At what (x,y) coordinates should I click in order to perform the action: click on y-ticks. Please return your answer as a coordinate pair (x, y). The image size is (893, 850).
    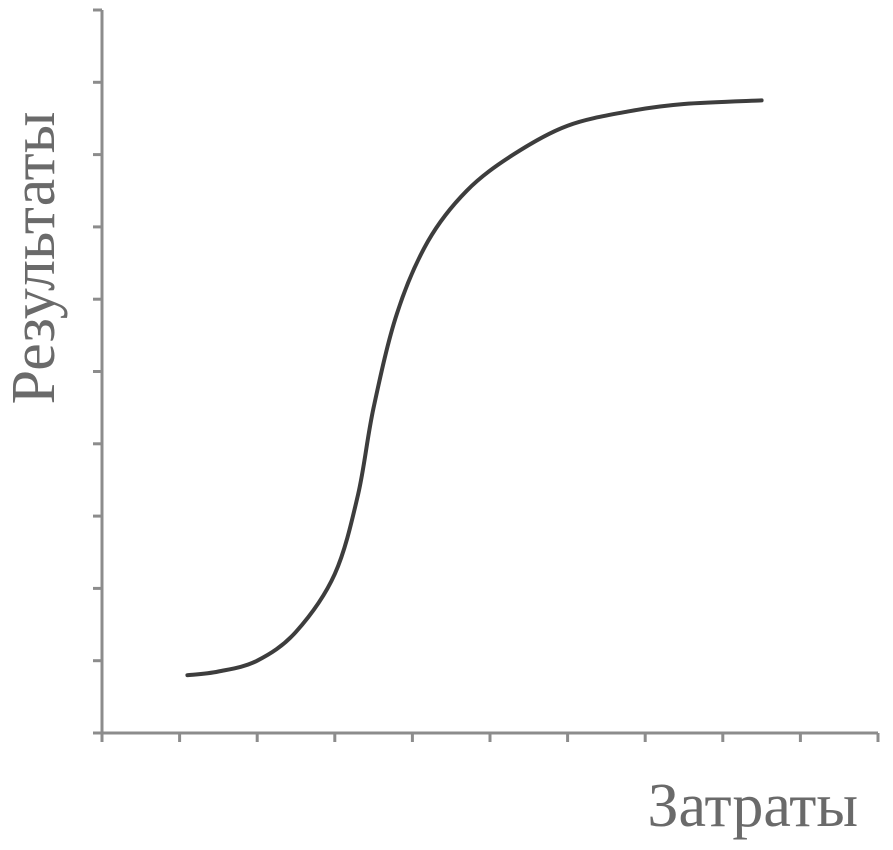
    Looking at the image, I should click on (97, 371).